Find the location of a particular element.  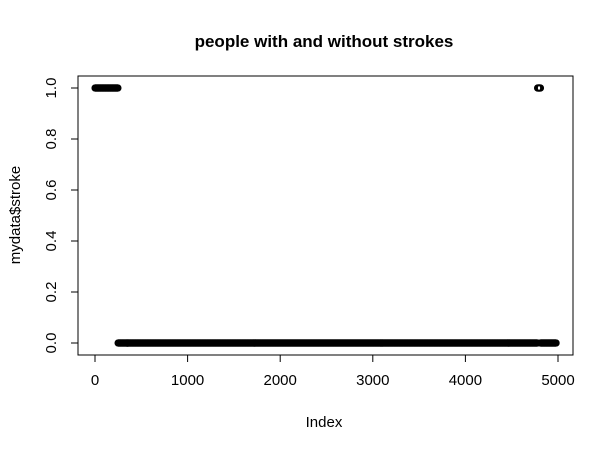

y-tick-label: 0.8 is located at coordinates (51, 139).